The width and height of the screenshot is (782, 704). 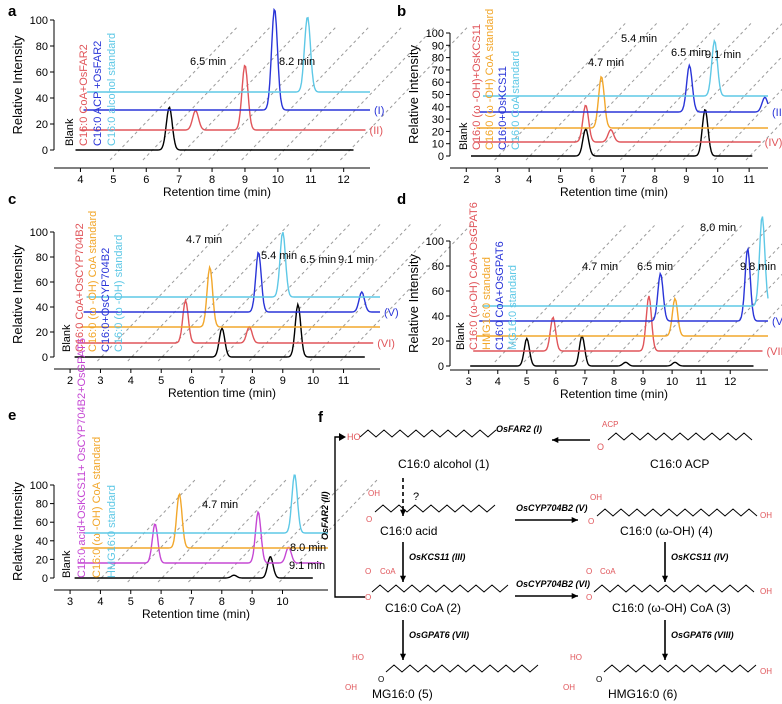 I want to click on y-axis-label: Relative Intensity, so click(x=17, y=294).